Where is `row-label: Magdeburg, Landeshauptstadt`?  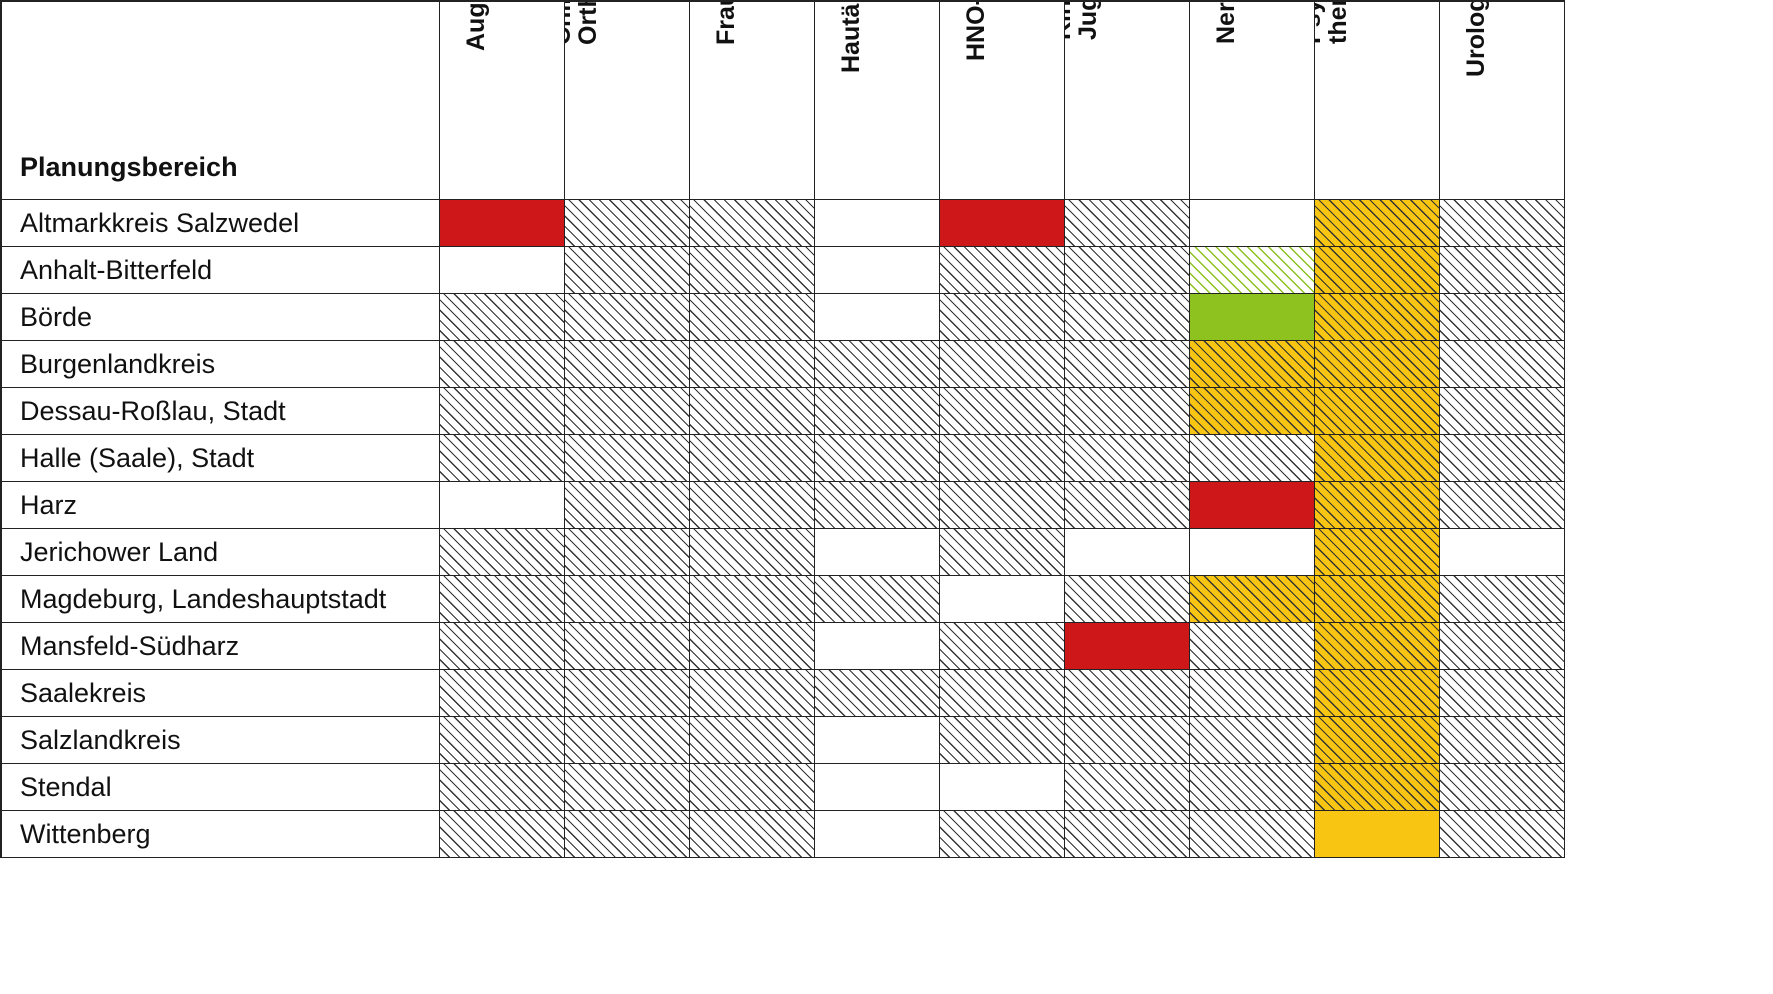 row-label: Magdeburg, Landeshauptstadt is located at coordinates (221, 599).